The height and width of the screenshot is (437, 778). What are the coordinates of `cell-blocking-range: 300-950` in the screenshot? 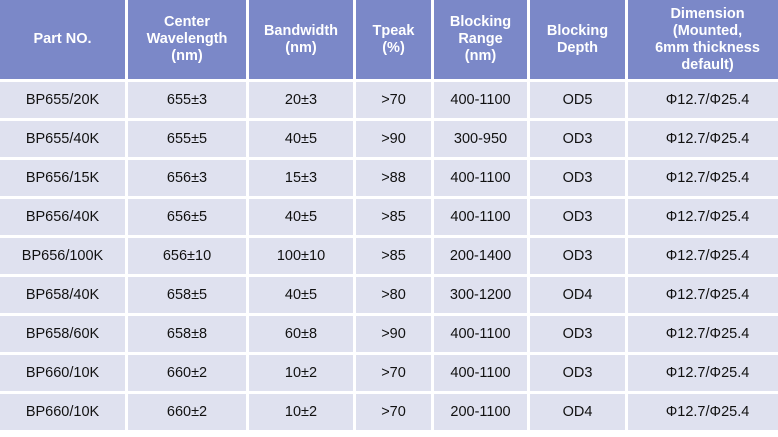 It's located at (480, 139).